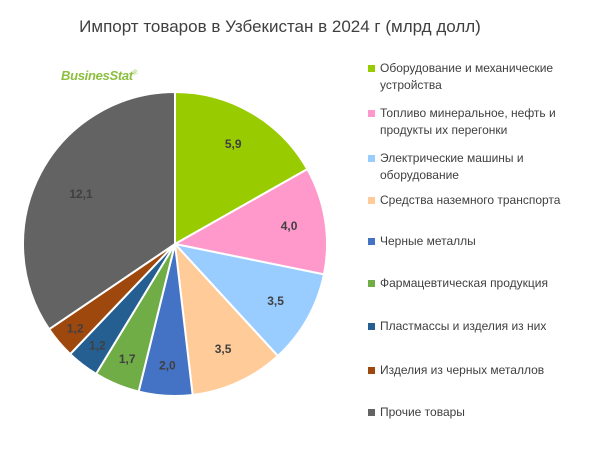 The image size is (599, 449). Describe the element at coordinates (452, 166) in the screenshot. I see `legend-label: Электрические машины и оборудование` at that location.